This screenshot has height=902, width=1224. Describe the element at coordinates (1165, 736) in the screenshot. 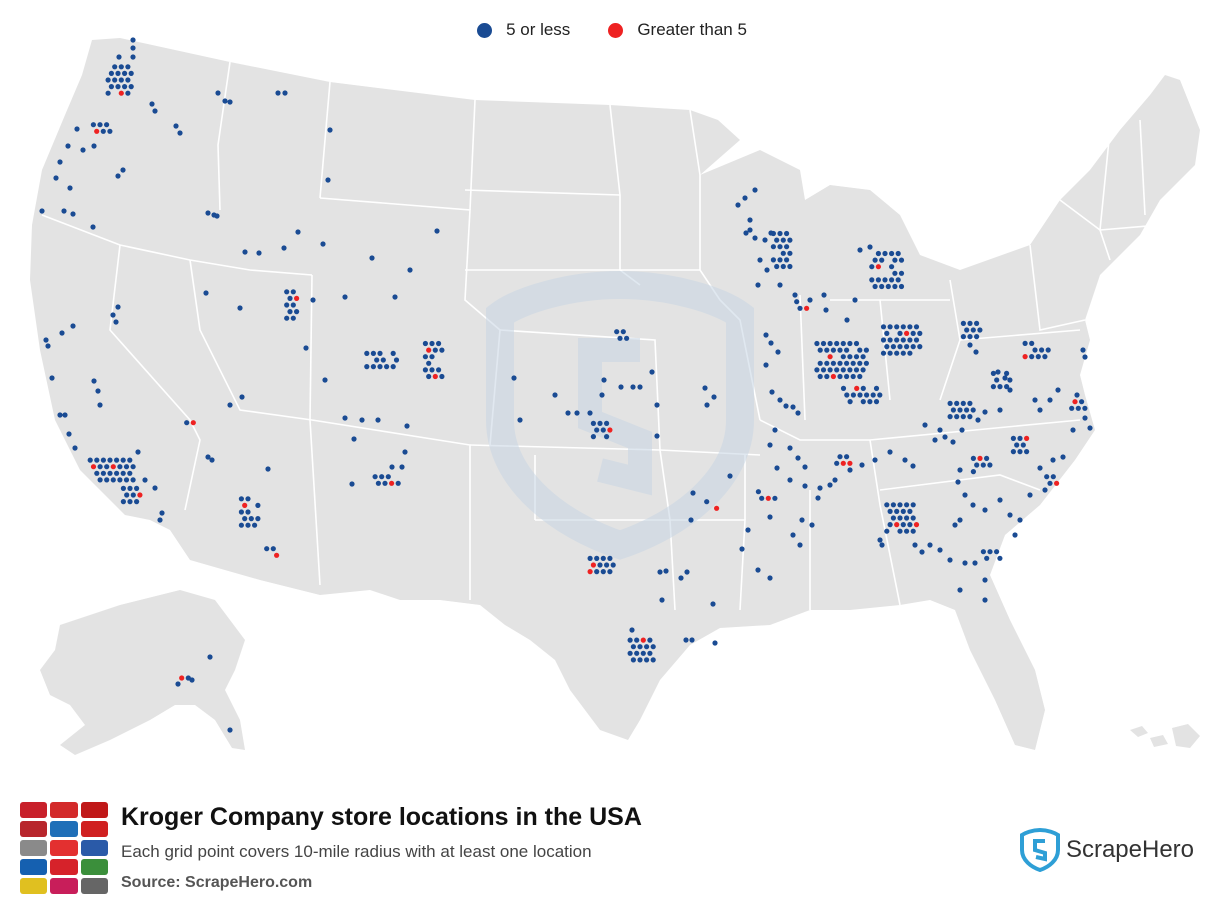

I see `hawaii-shape` at that location.